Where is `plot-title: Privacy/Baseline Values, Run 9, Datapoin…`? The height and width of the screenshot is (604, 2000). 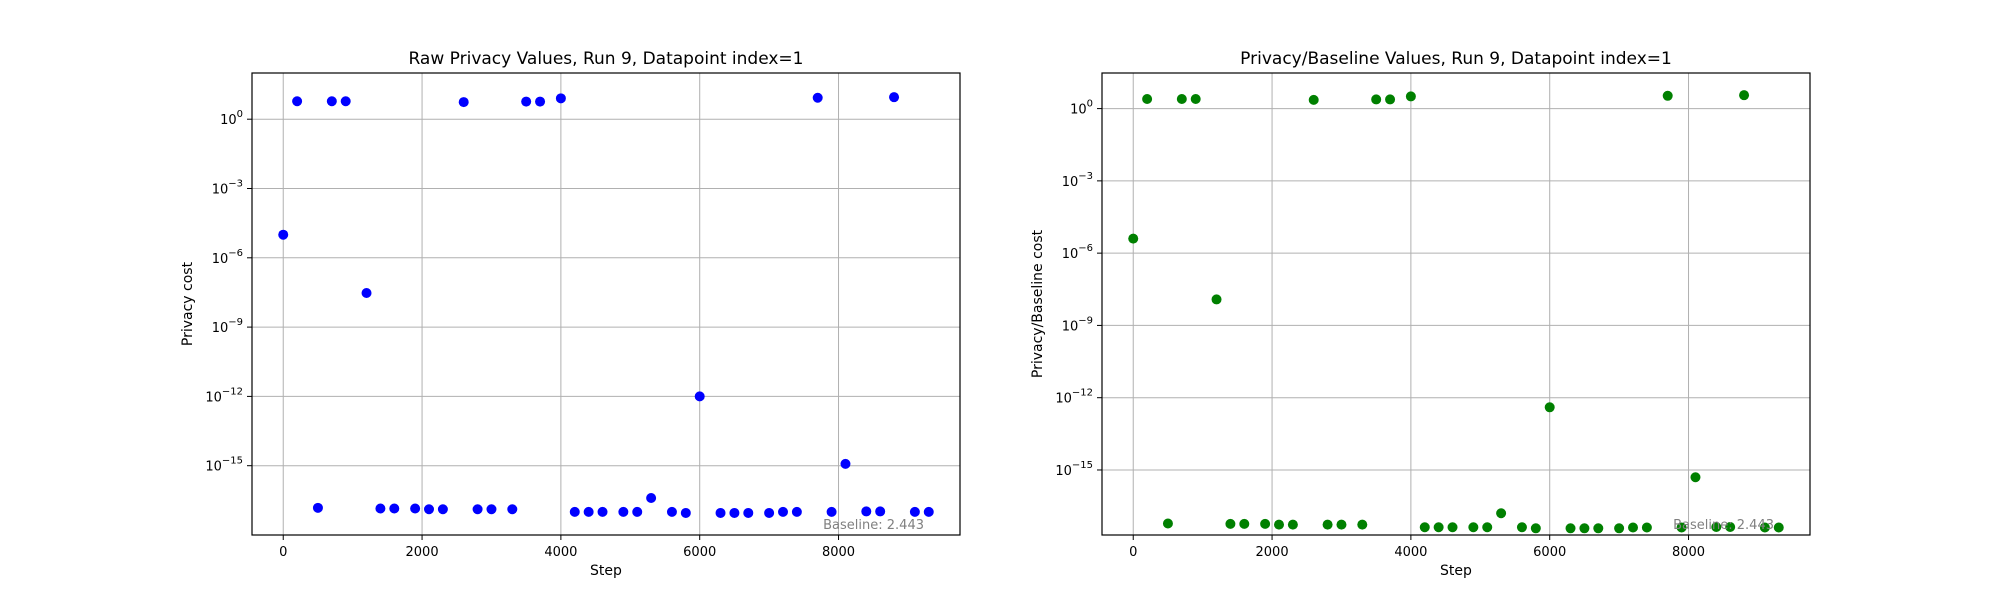
plot-title: Privacy/Baseline Values, Run 9, Datapoin… is located at coordinates (1456, 59).